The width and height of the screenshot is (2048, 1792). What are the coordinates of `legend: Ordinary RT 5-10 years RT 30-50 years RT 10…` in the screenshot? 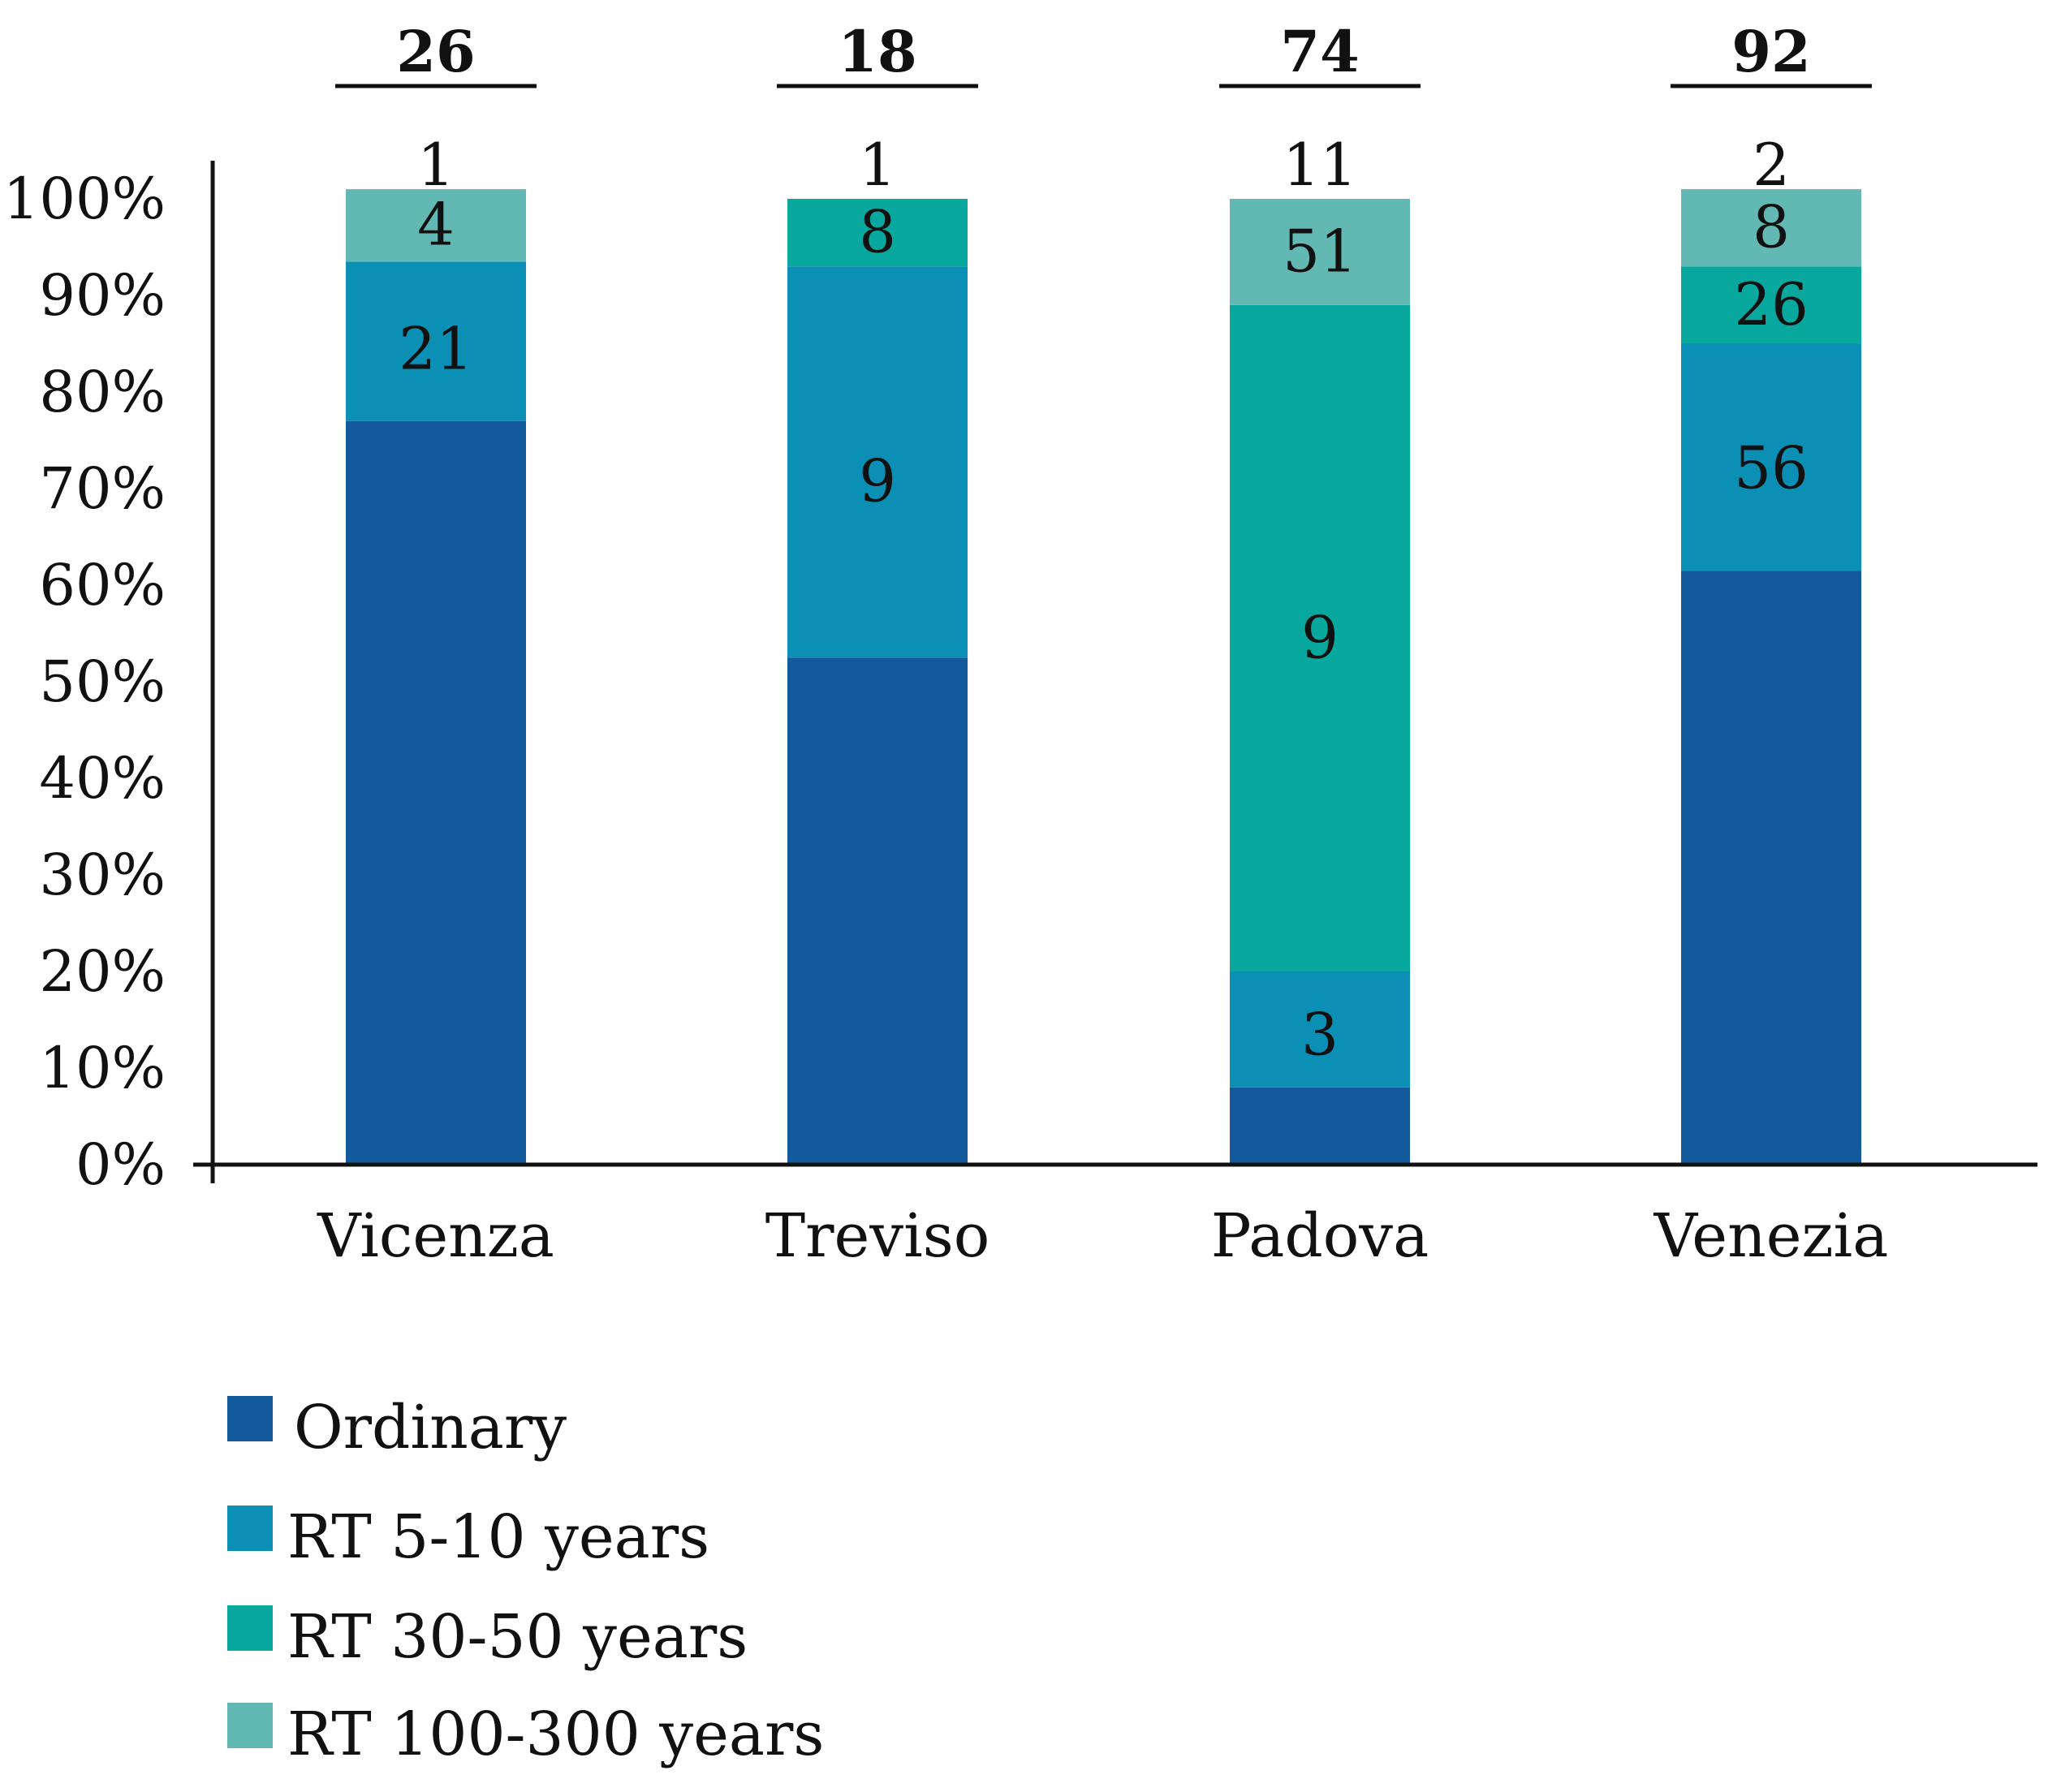 It's located at (525, 1581).